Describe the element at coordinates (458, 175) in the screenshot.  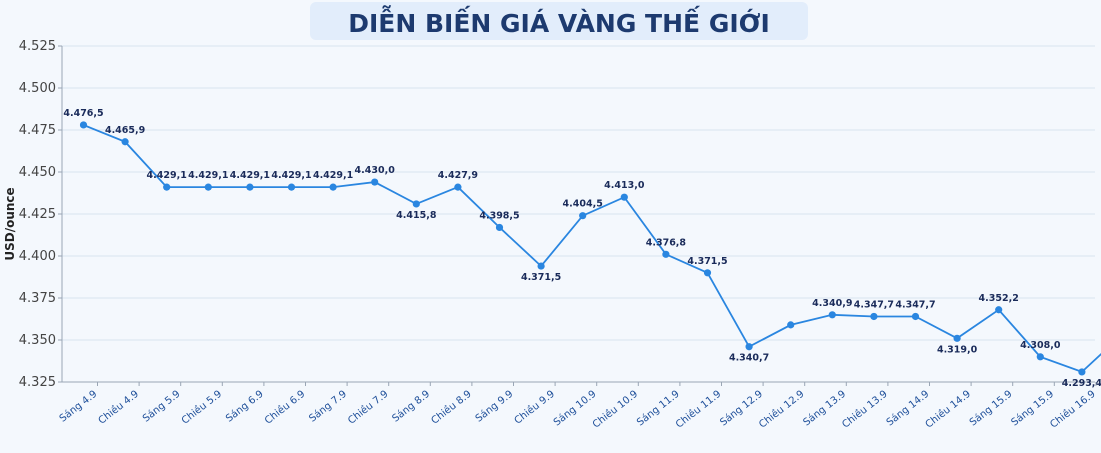
I see `data-label: 4.427,9` at that location.